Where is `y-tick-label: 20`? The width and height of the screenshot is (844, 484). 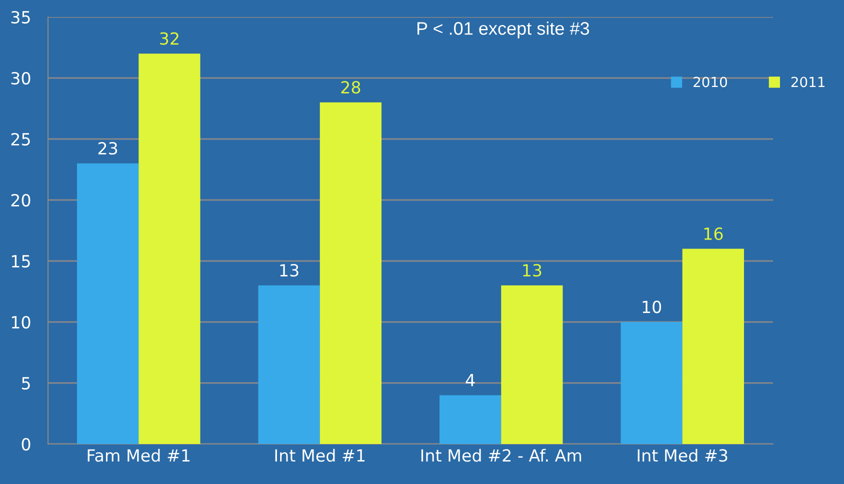 y-tick-label: 20 is located at coordinates (20, 200).